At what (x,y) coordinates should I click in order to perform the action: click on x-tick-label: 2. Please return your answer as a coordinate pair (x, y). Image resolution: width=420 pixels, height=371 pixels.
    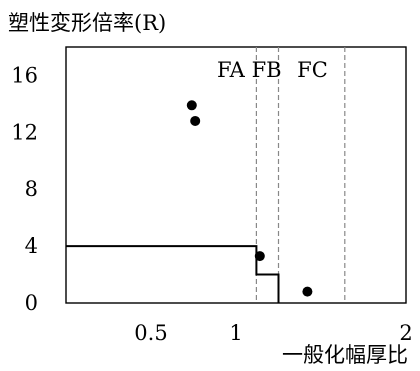
    Looking at the image, I should click on (405, 333).